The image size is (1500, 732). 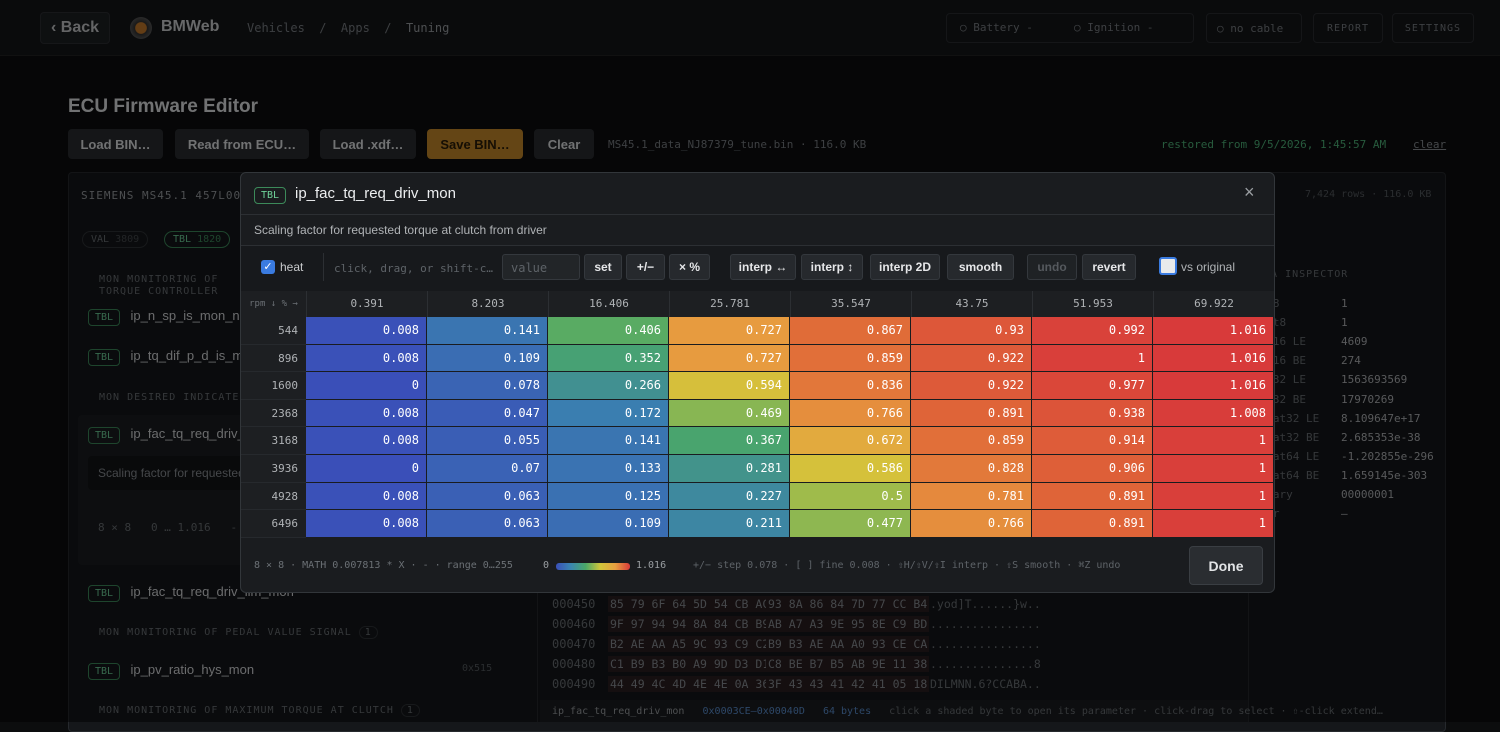 What do you see at coordinates (375, 193) in the screenshot?
I see `modal-title: ip_fac_tq_req_driv_mon` at bounding box center [375, 193].